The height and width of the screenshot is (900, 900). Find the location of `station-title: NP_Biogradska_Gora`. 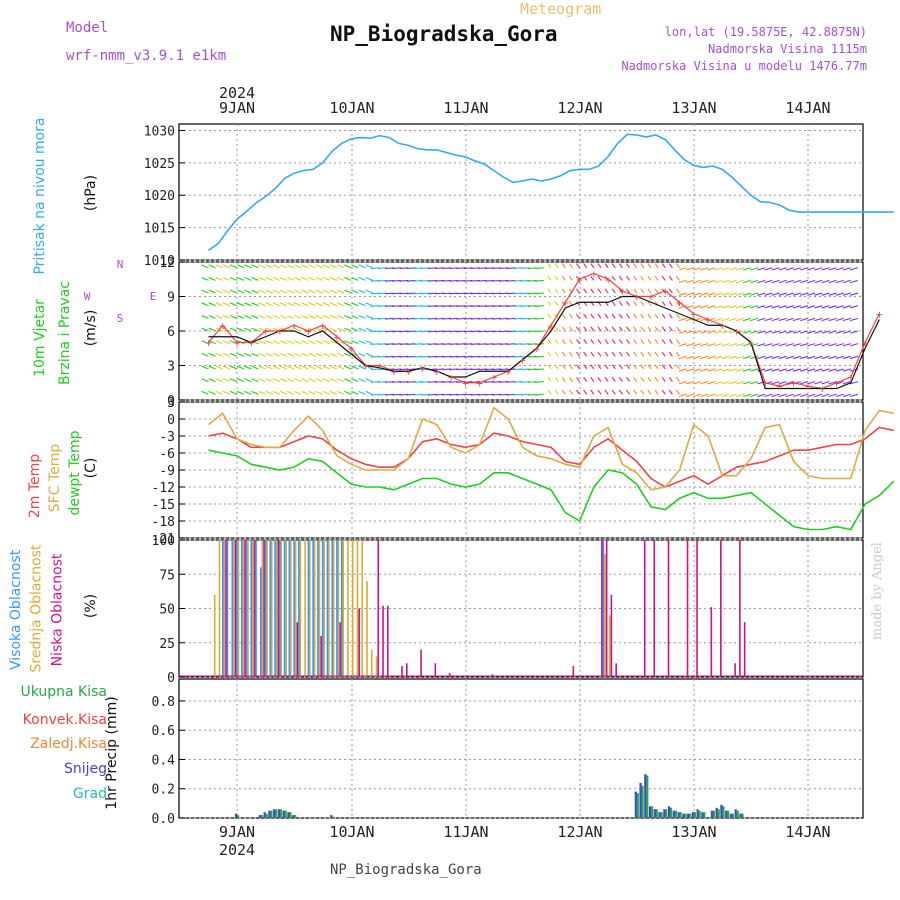

station-title: NP_Biogradska_Gora is located at coordinates (444, 34).